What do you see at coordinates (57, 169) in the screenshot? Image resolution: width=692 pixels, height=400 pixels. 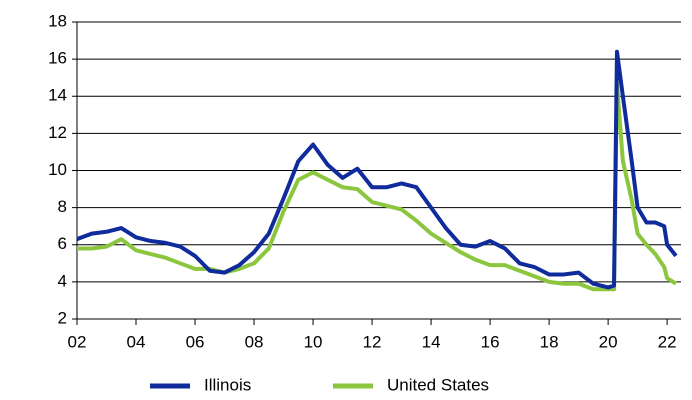 I see `y-tick-label: 10` at bounding box center [57, 169].